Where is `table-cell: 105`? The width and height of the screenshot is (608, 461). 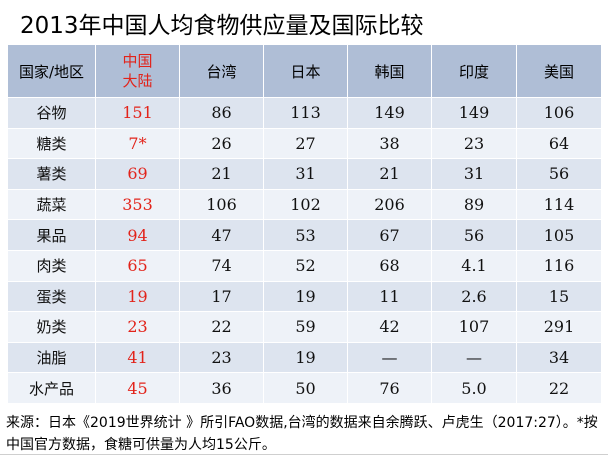
table-cell: 105 is located at coordinates (559, 235).